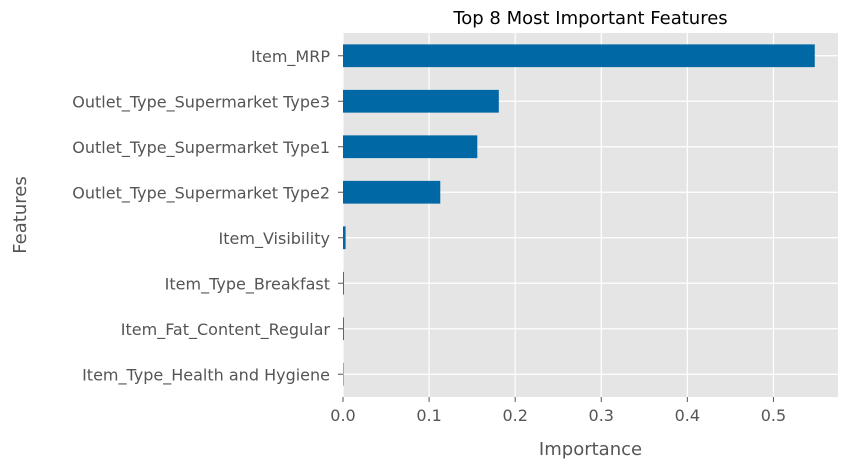  Describe the element at coordinates (274, 239) in the screenshot. I see `y-tick-label: Item_Visibility` at that location.